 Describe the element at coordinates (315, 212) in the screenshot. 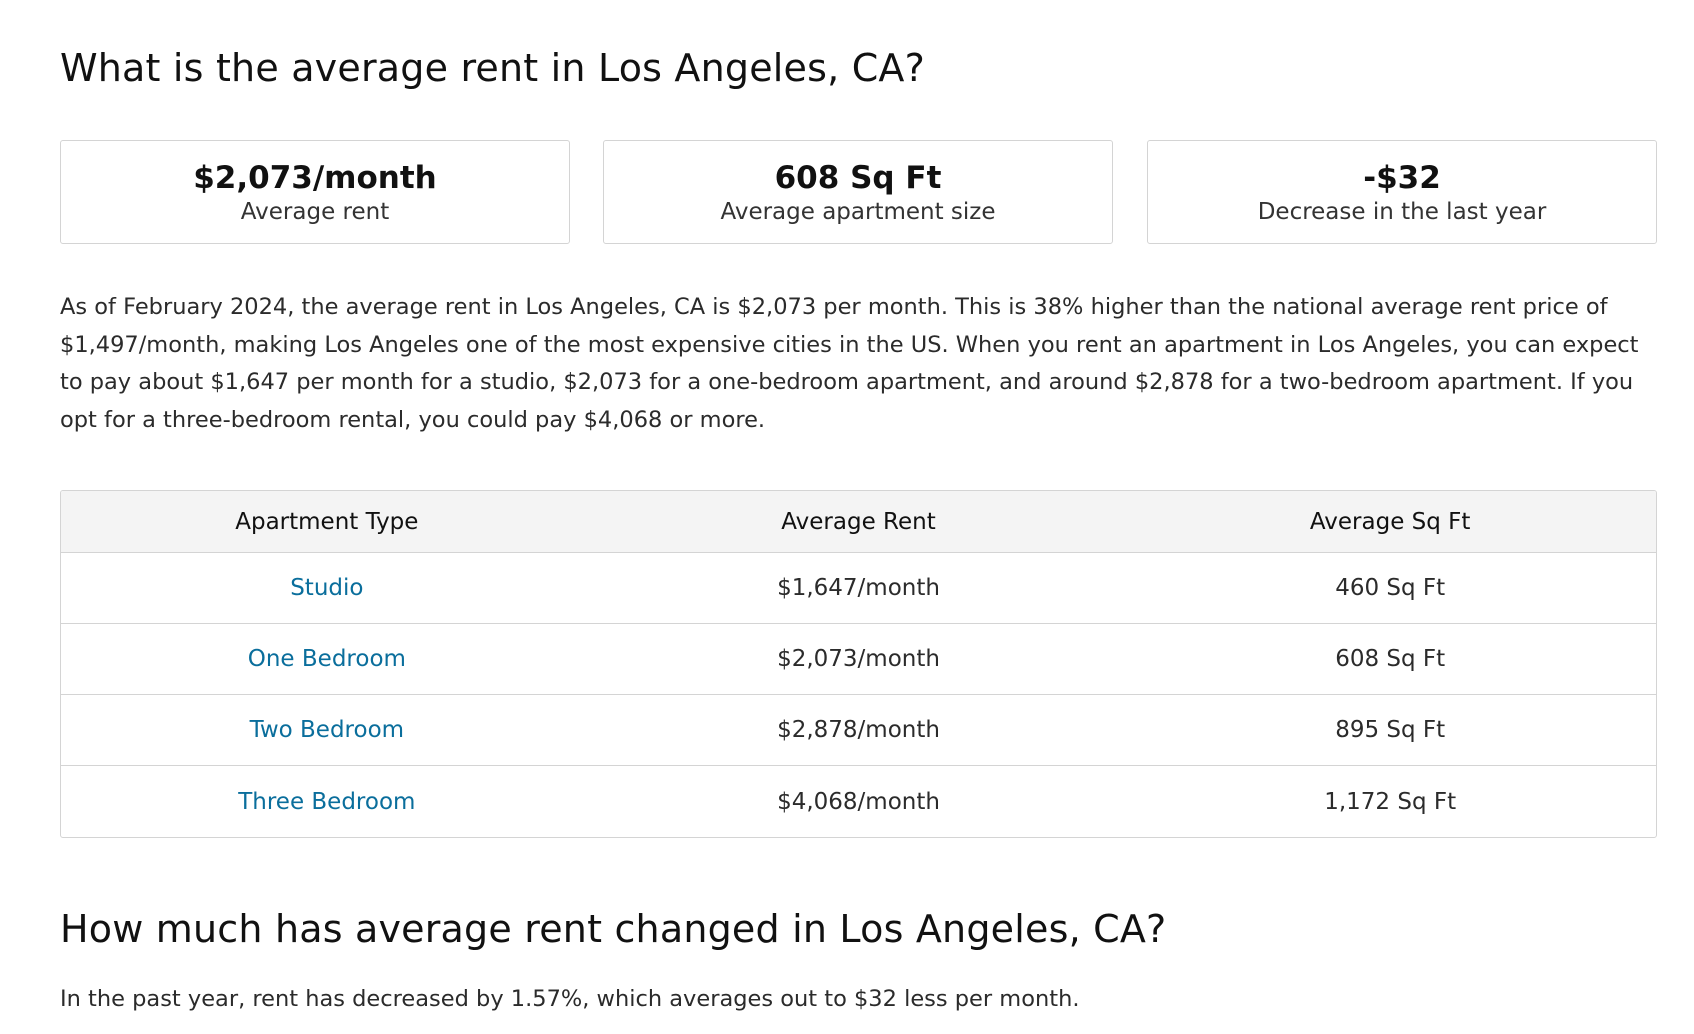

I see `stat-label: Average rent` at that location.